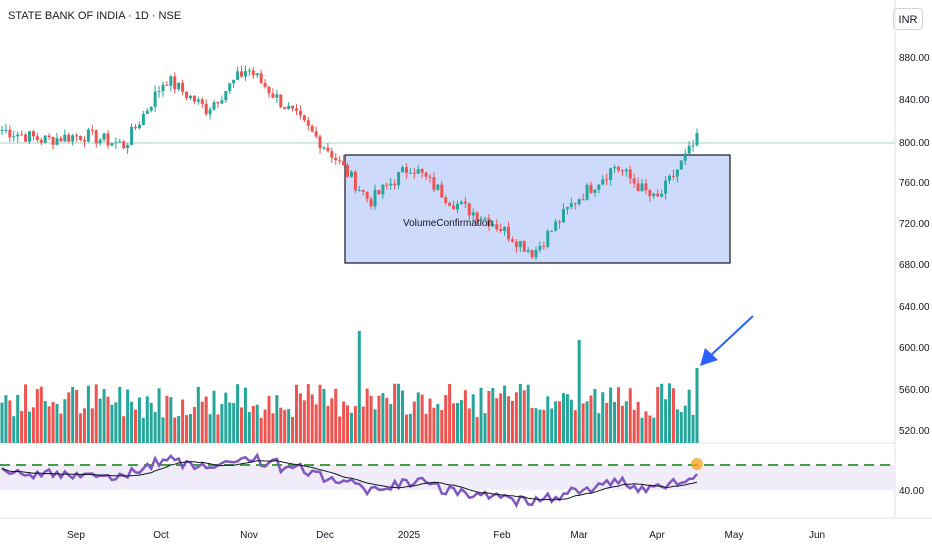  Describe the element at coordinates (409, 535) in the screenshot. I see `time-label: 2025` at that location.